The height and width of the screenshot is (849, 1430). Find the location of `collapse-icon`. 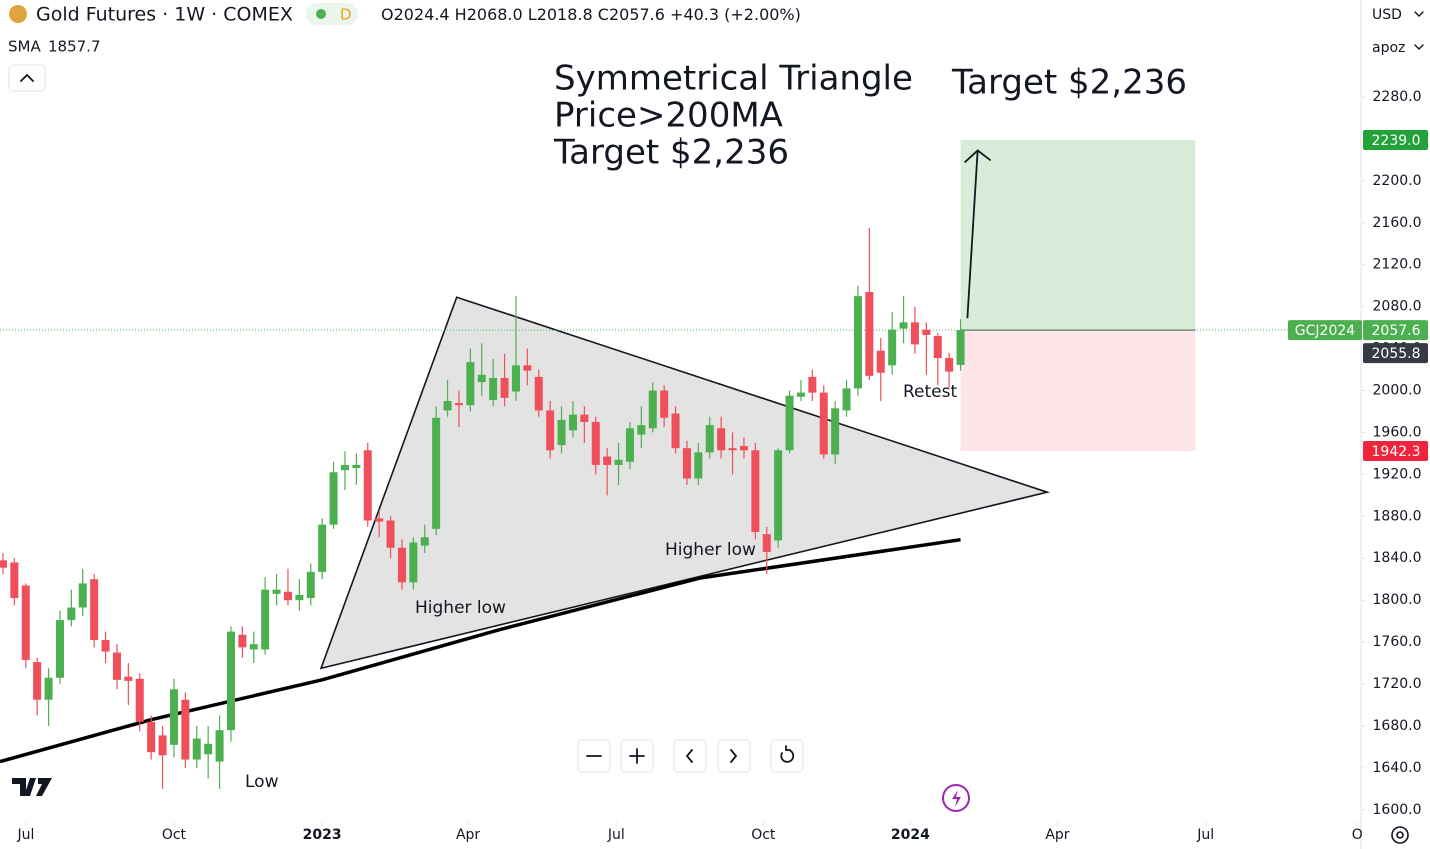

collapse-icon is located at coordinates (27, 77).